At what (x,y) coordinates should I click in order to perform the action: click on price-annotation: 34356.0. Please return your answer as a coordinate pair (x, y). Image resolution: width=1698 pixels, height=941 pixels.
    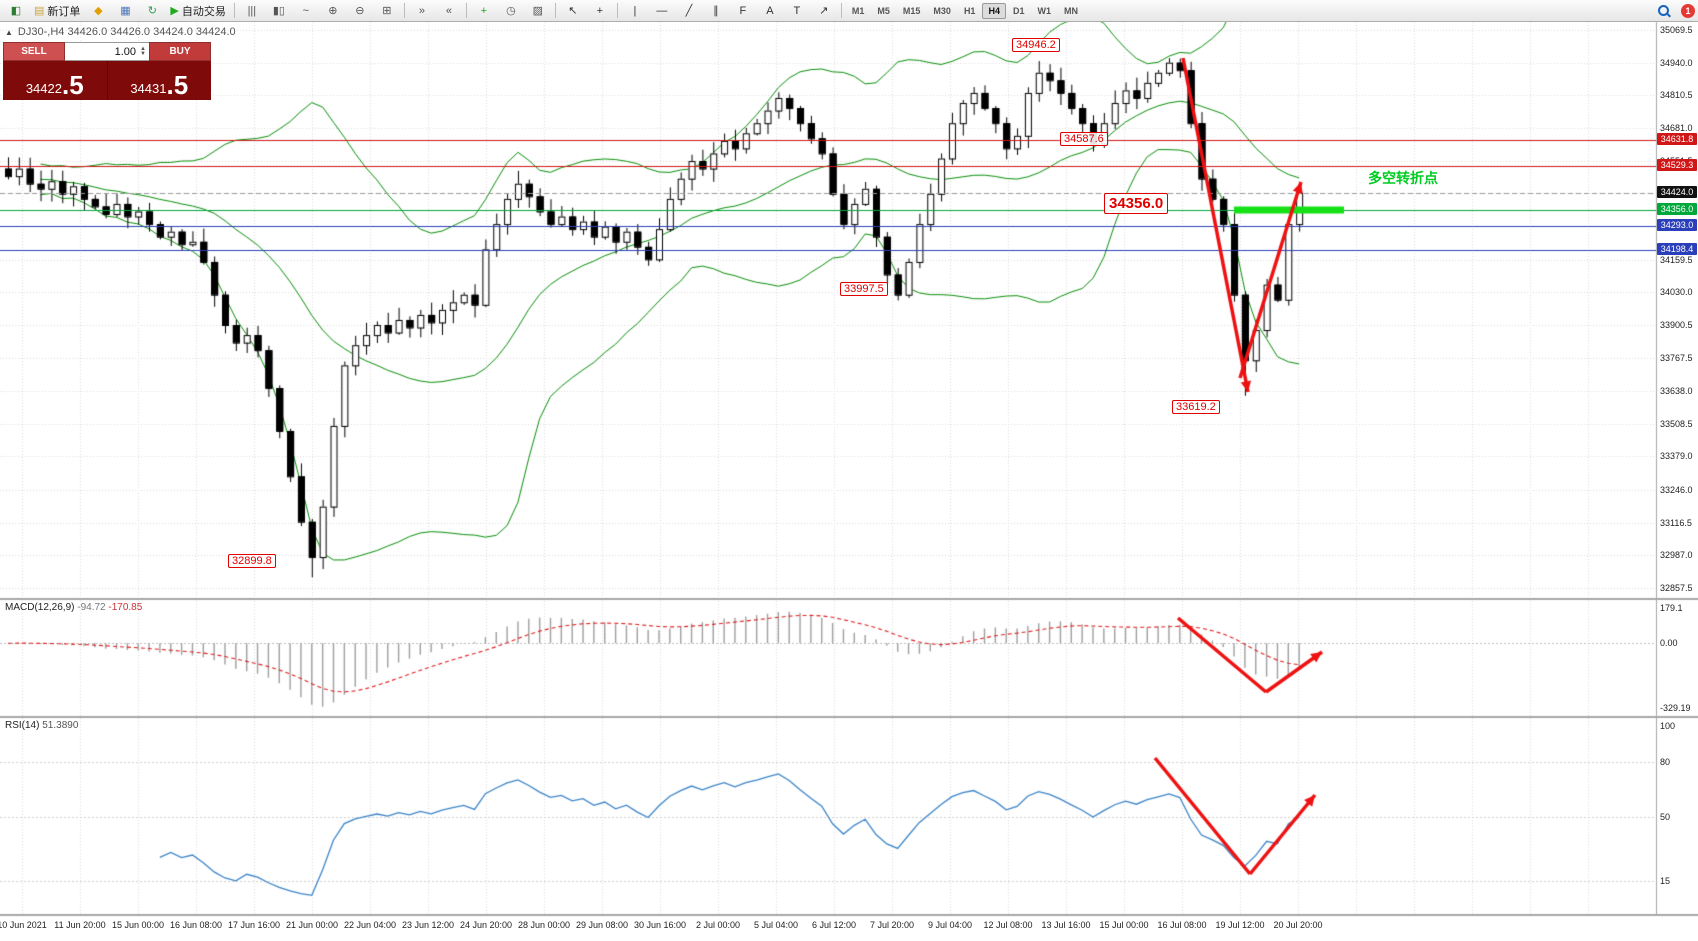
    Looking at the image, I should click on (1136, 203).